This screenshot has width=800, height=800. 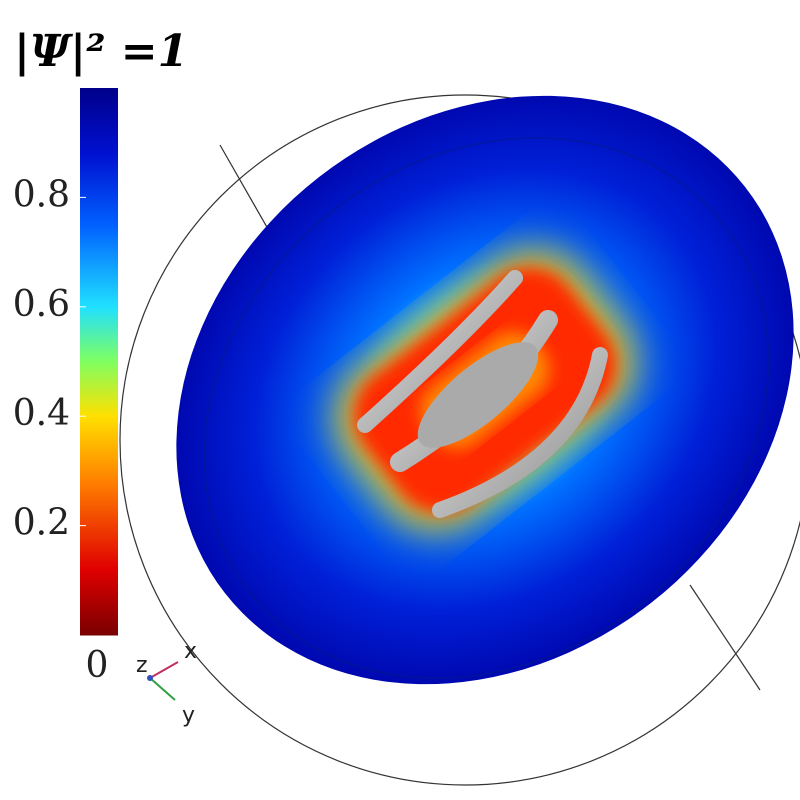 What do you see at coordinates (41, 304) in the screenshot?
I see `tick-label: 0.6` at bounding box center [41, 304].